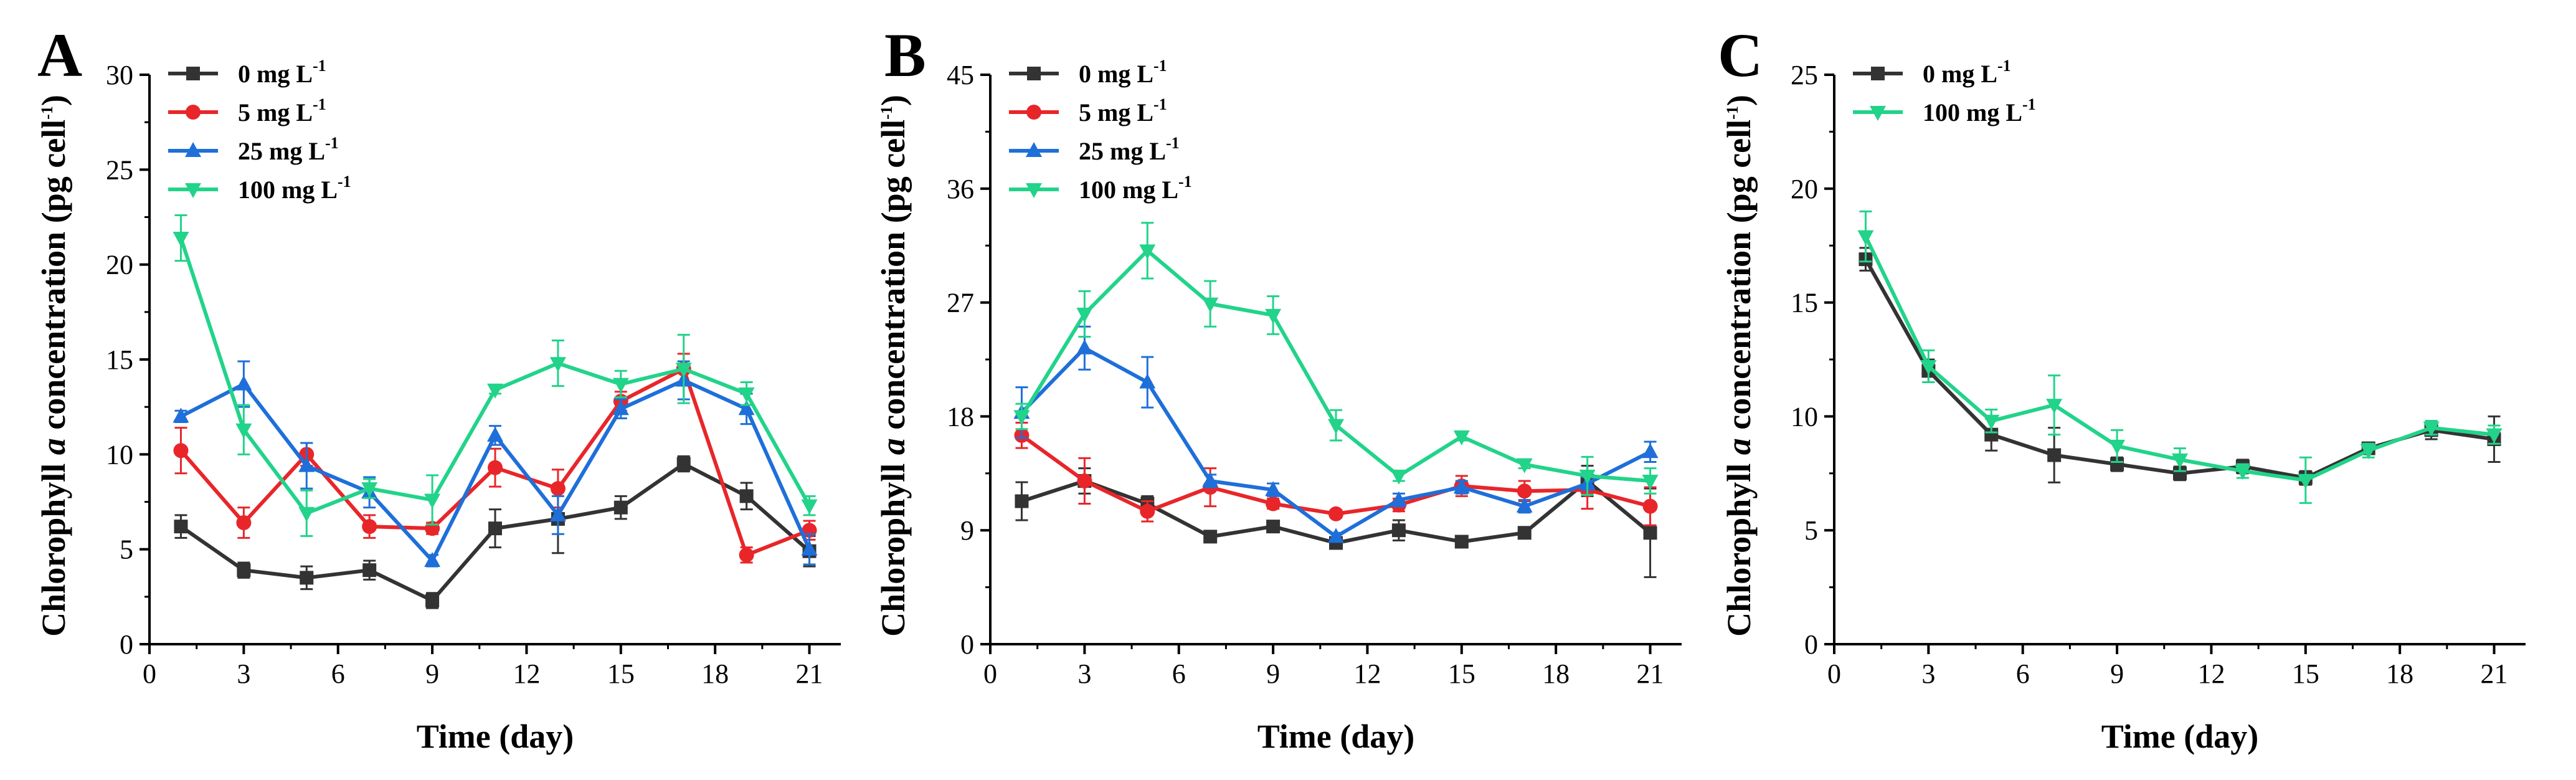 The image size is (2576, 780). I want to click on panel-b-legend-label: 5 mg L-1, so click(1123, 110).